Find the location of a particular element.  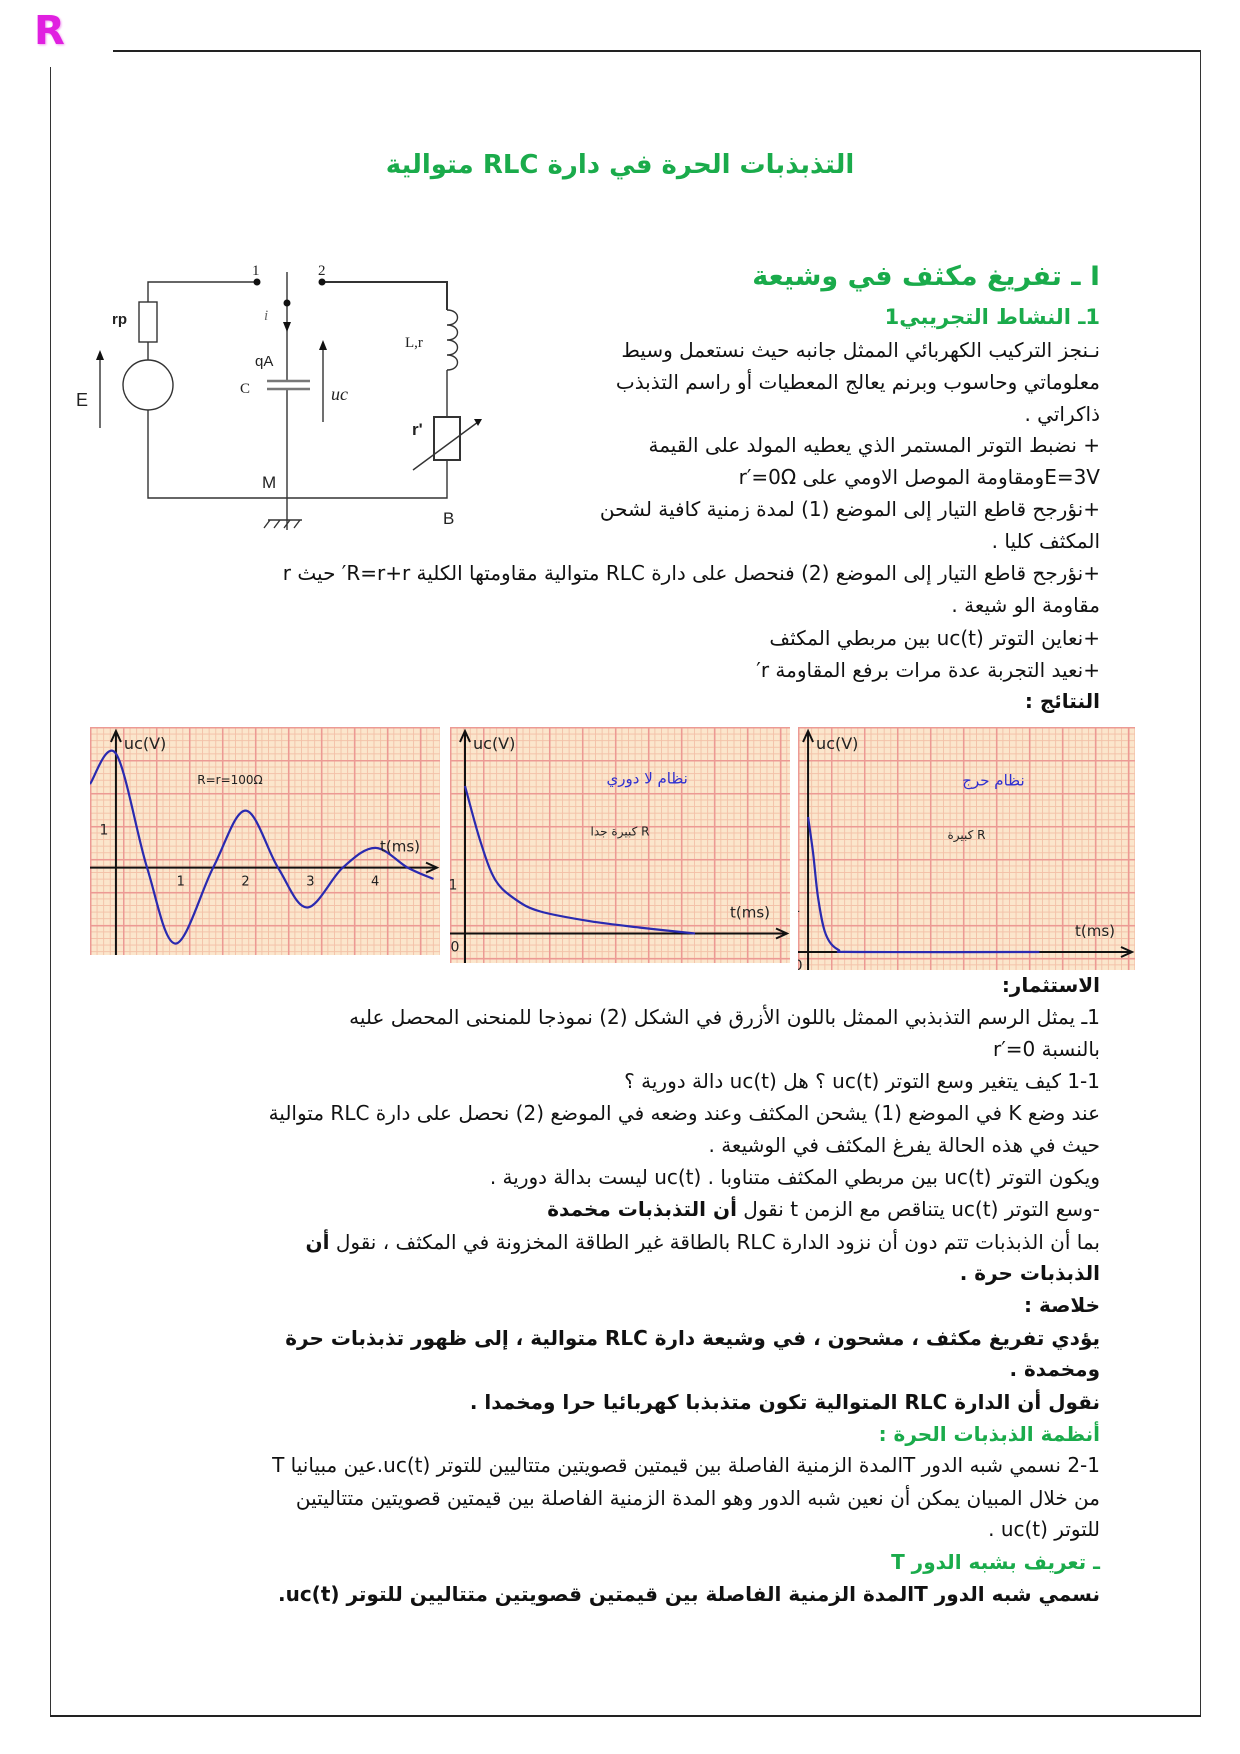

chart-svg: uc(V) t(ms) 1 0 نظام لا دوري R كبيرة جدا is located at coordinates (620, 845).